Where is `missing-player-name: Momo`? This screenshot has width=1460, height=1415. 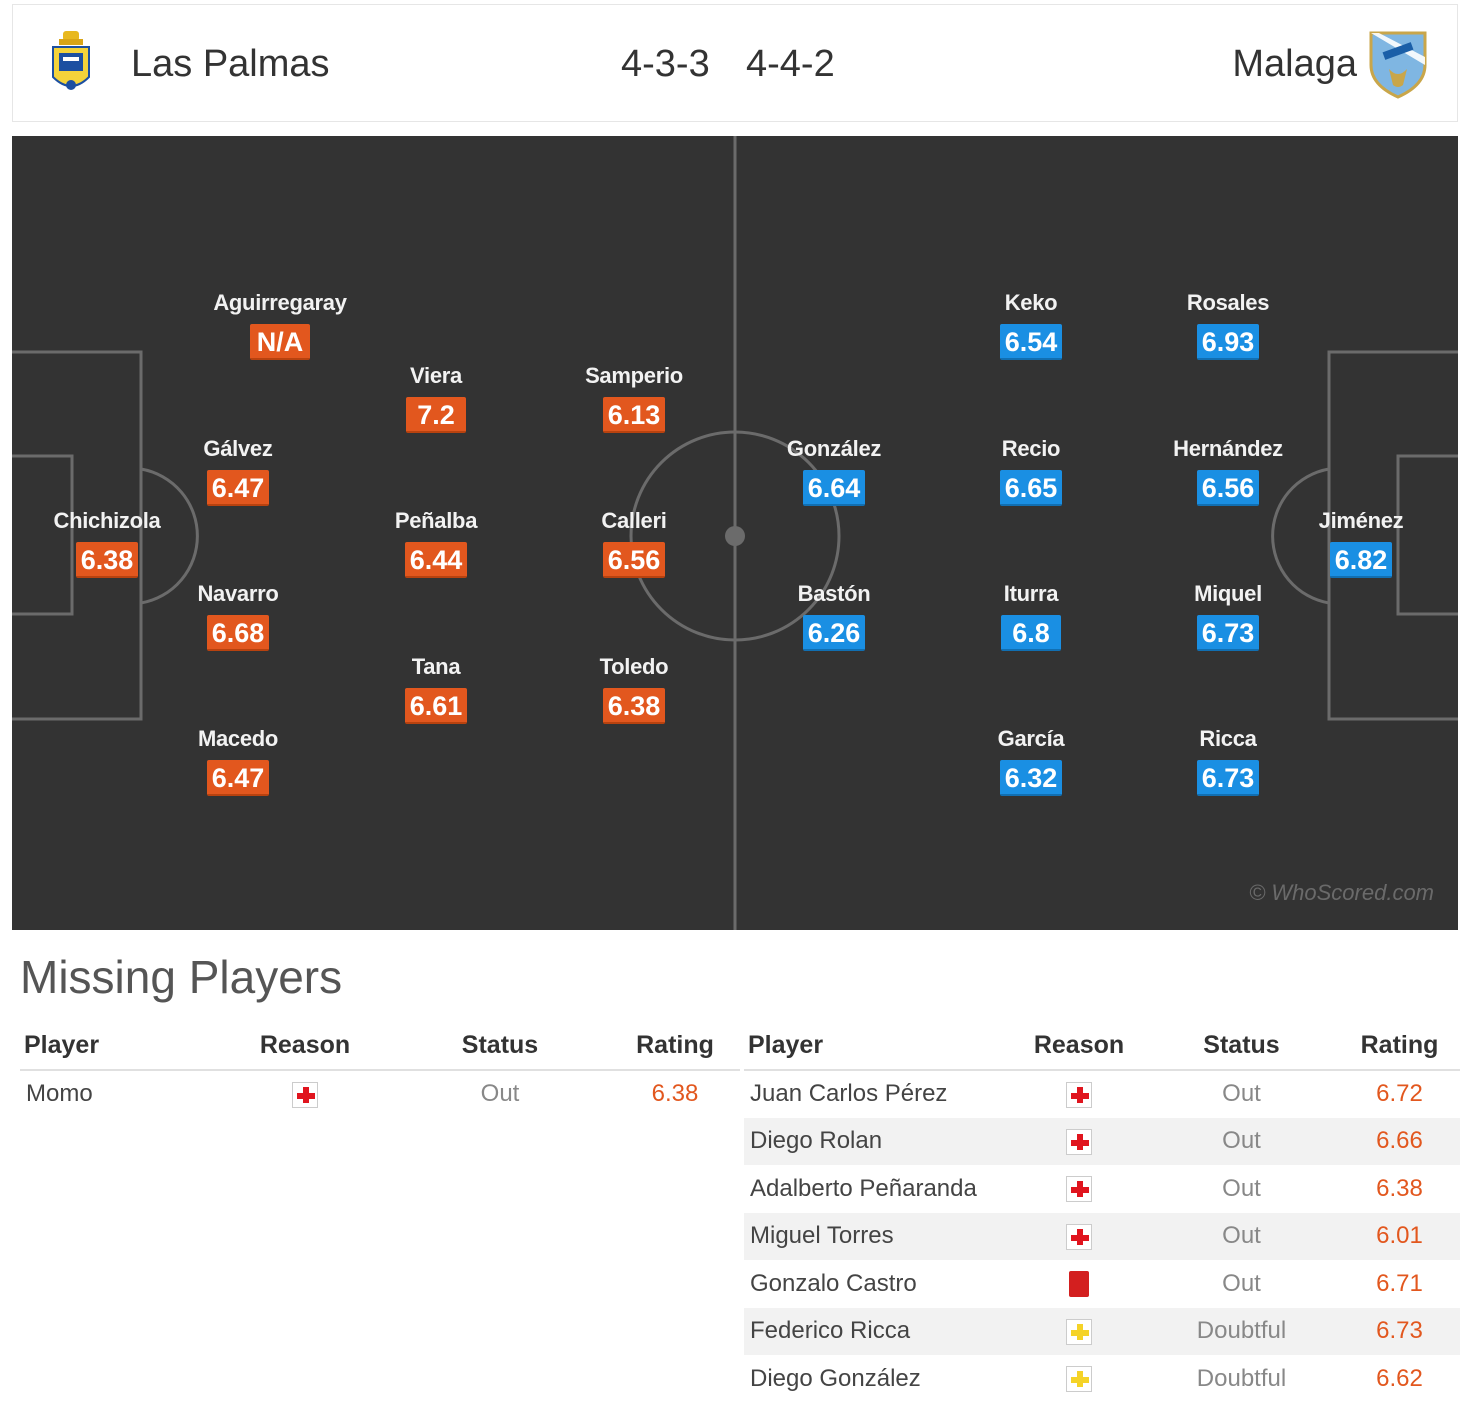
missing-player-name: Momo is located at coordinates (59, 1094).